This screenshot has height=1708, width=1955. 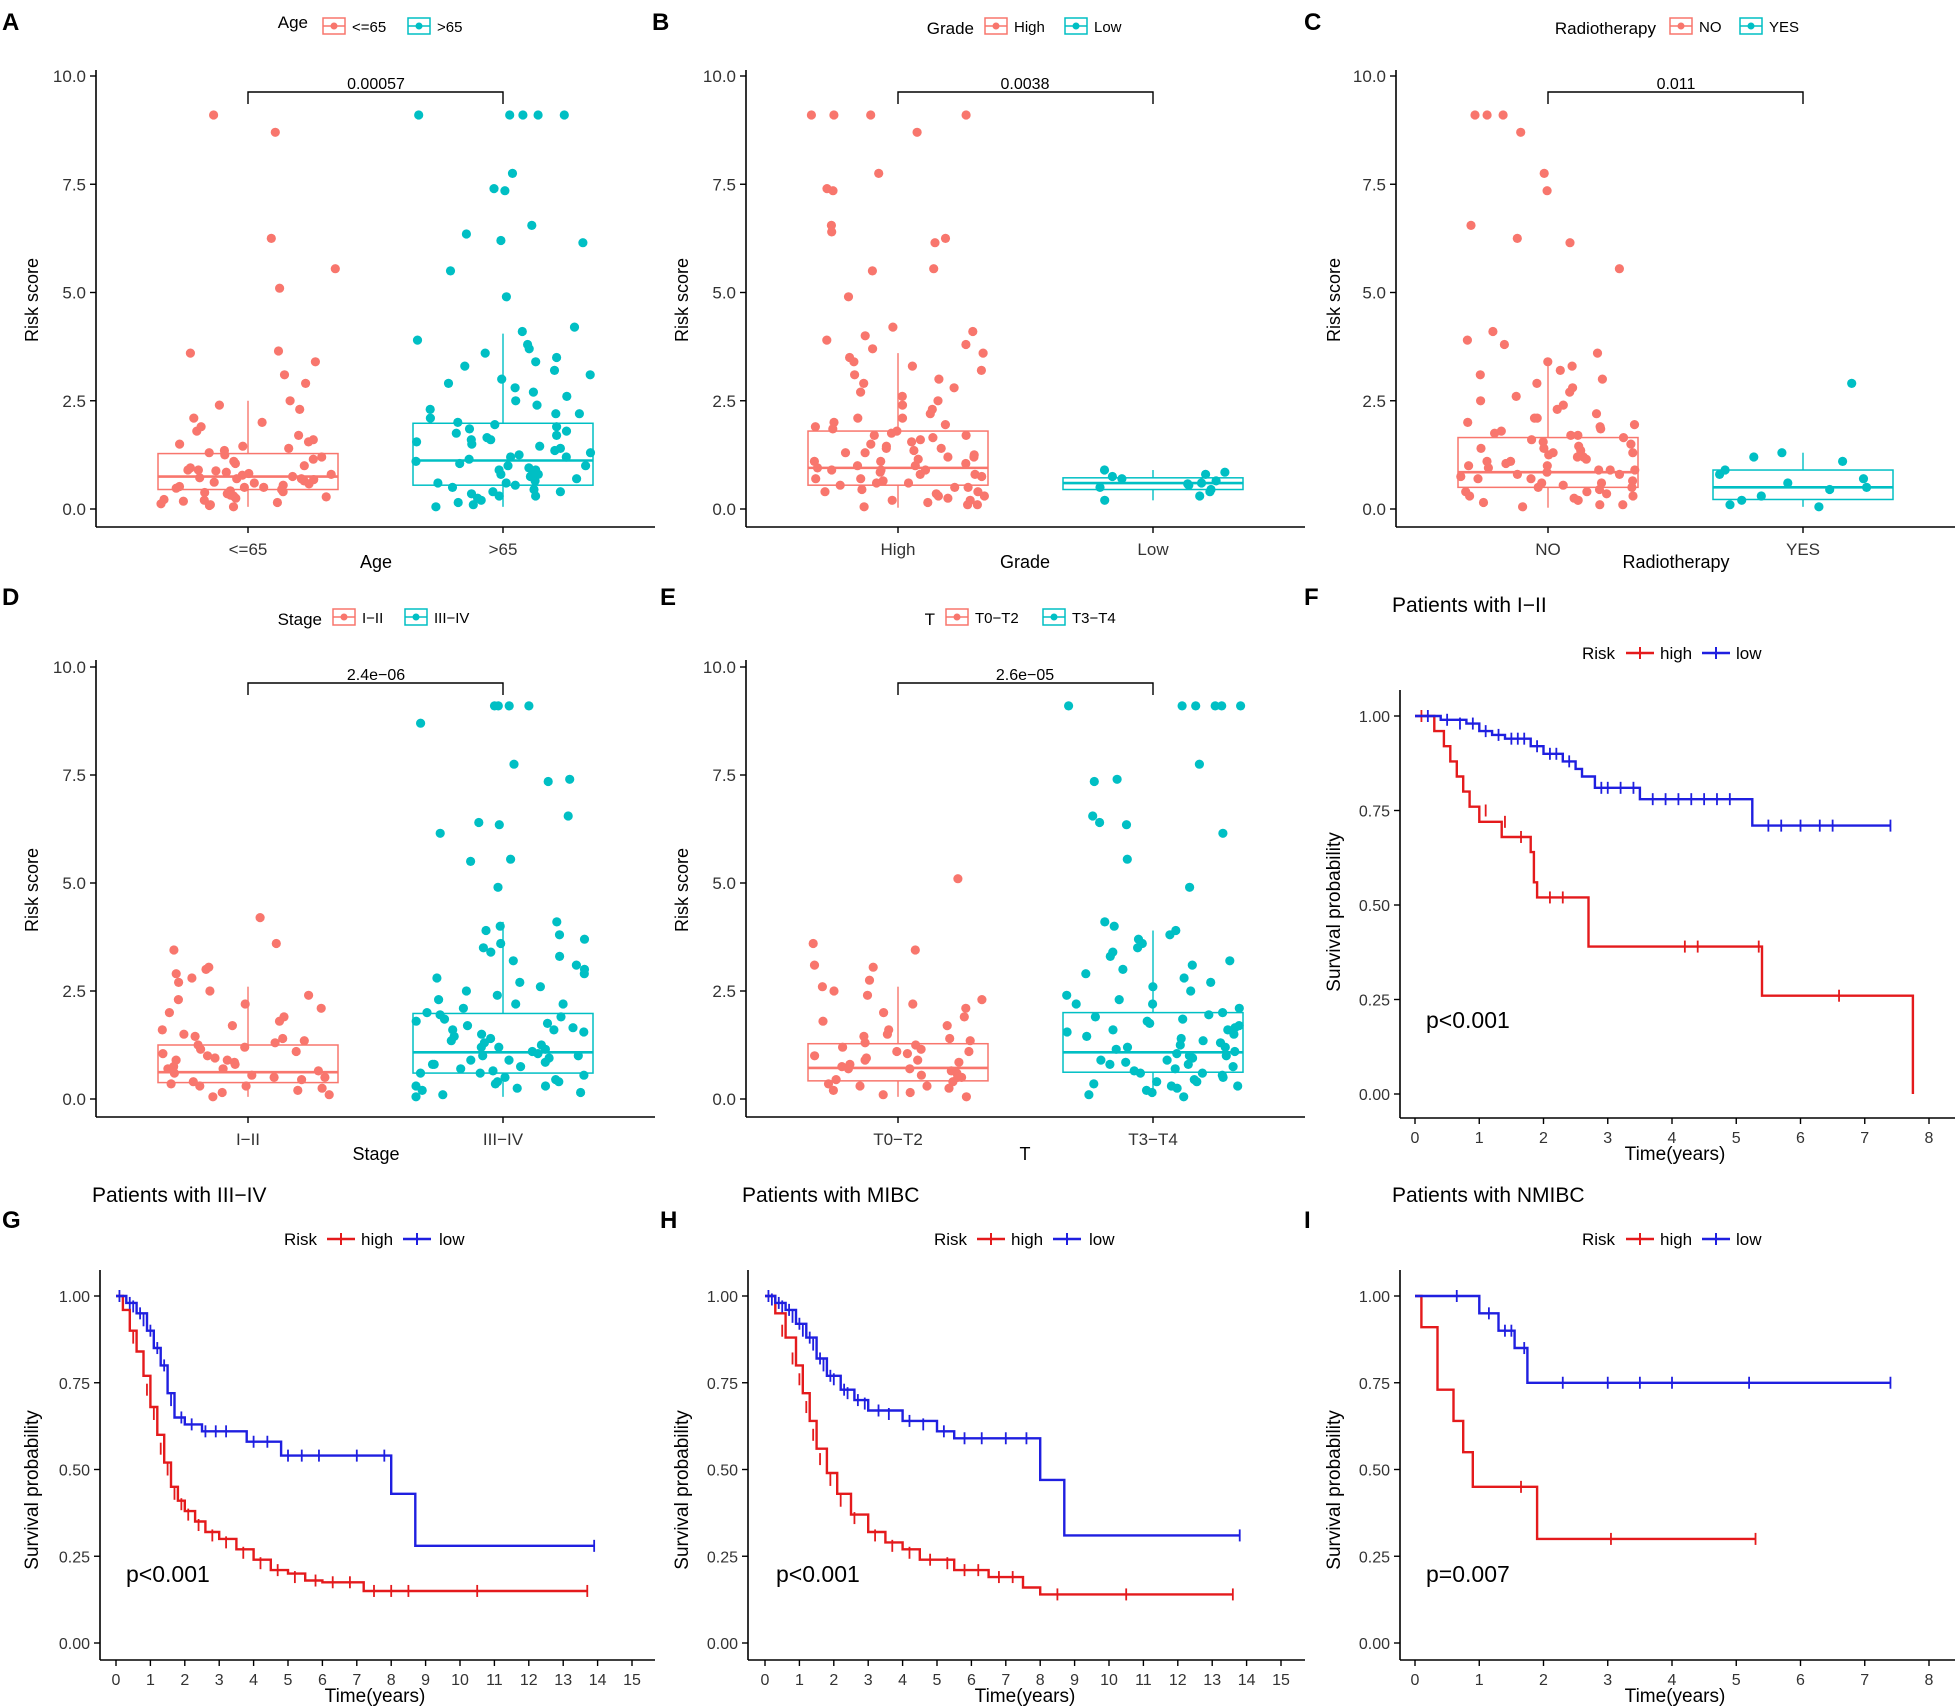 What do you see at coordinates (1312, 22) in the screenshot?
I see `panel-c-letter: C` at bounding box center [1312, 22].